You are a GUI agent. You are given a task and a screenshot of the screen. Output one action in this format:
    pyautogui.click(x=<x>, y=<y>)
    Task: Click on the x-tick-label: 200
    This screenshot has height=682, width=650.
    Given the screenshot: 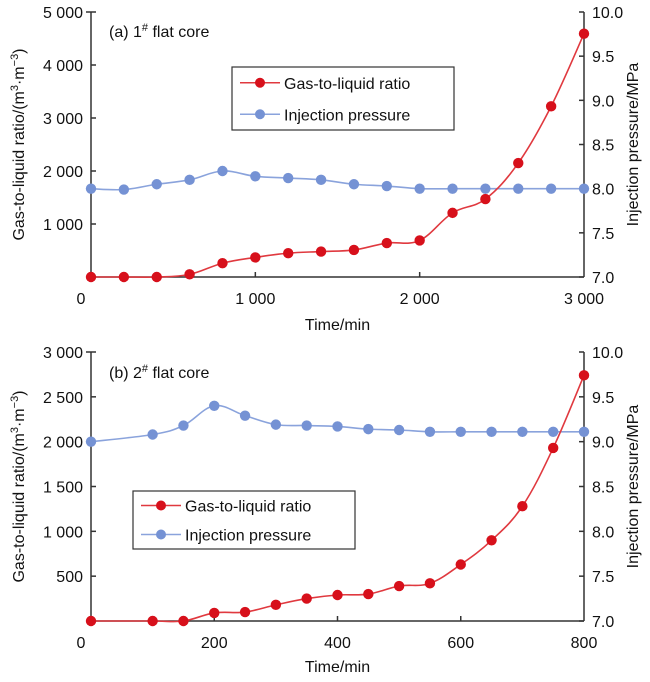 What is the action you would take?
    pyautogui.click(x=214, y=643)
    